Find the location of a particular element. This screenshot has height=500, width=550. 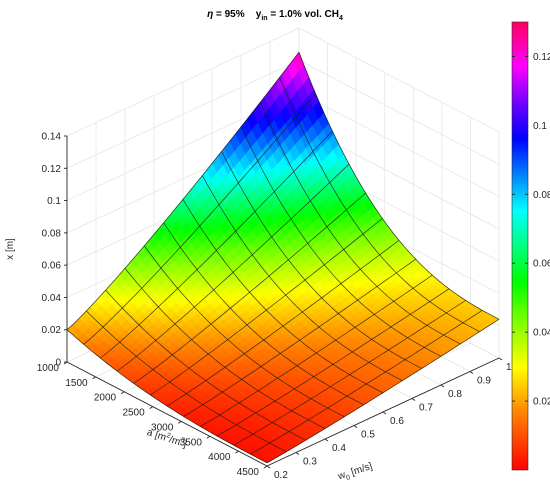

w0-tick-label: 0.7 is located at coordinates (426, 408).